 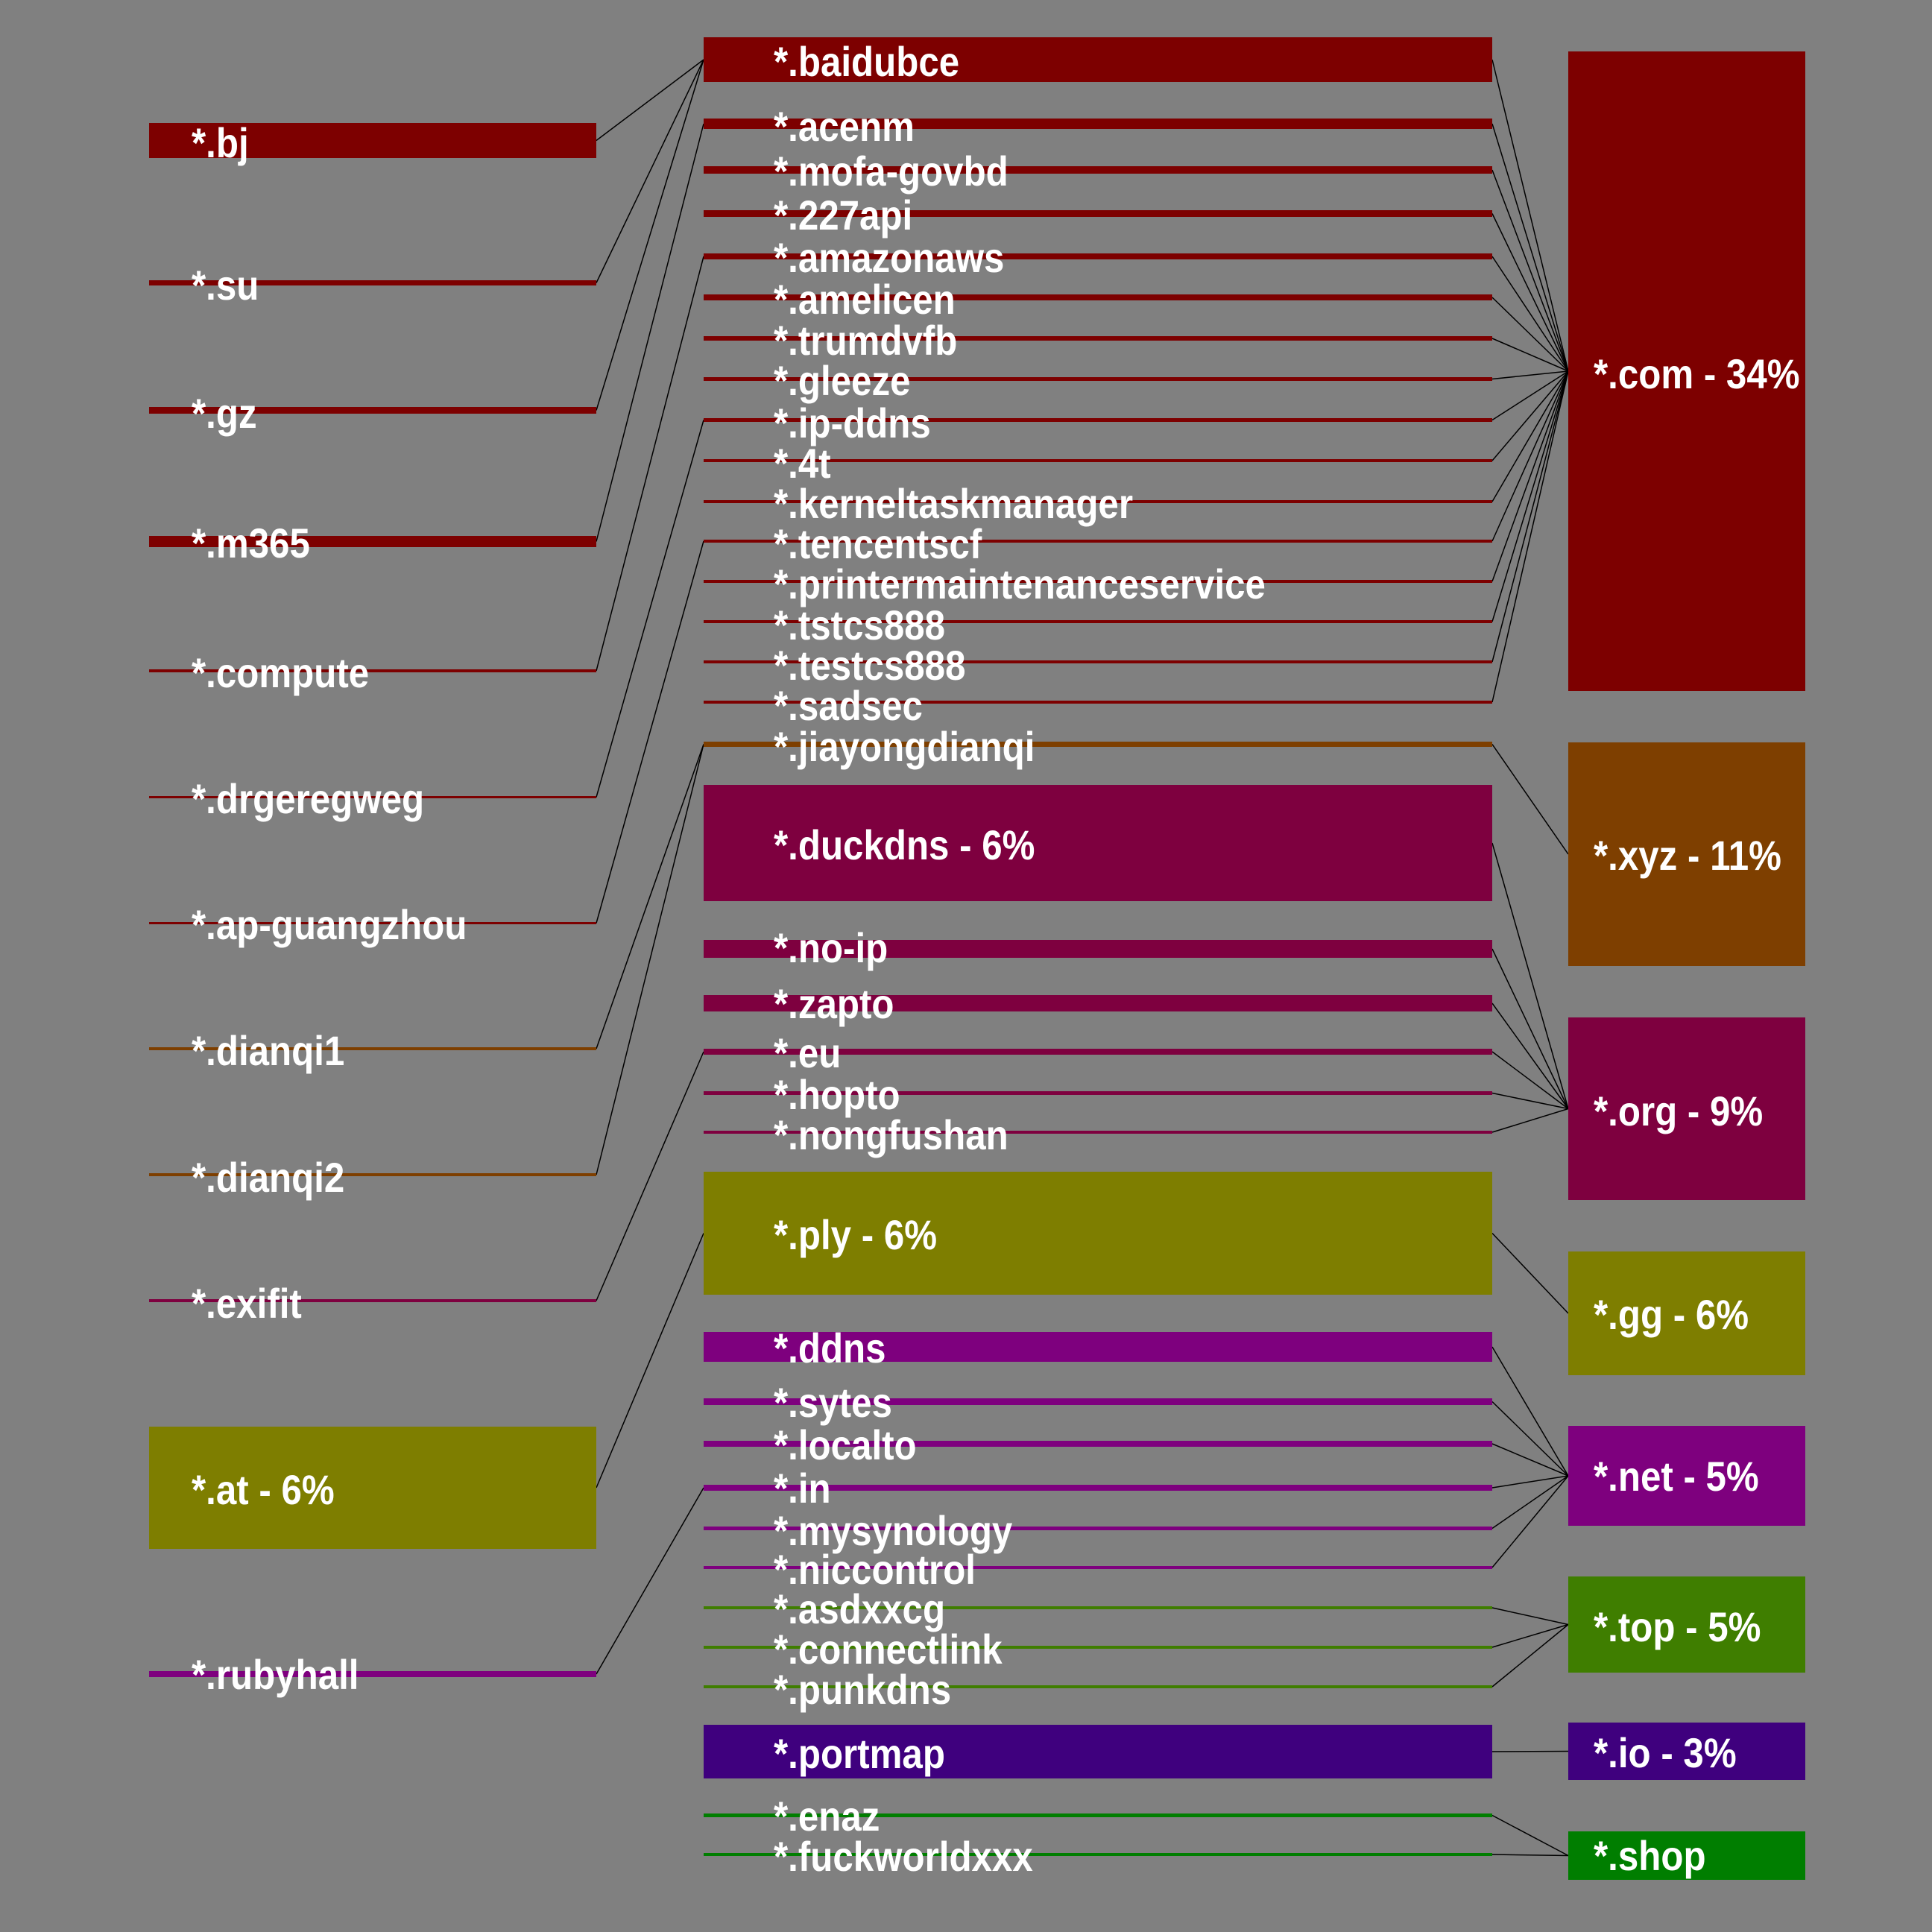 What do you see at coordinates (1687, 1751) in the screenshot?
I see `right-node-io: *.io - 3%` at bounding box center [1687, 1751].